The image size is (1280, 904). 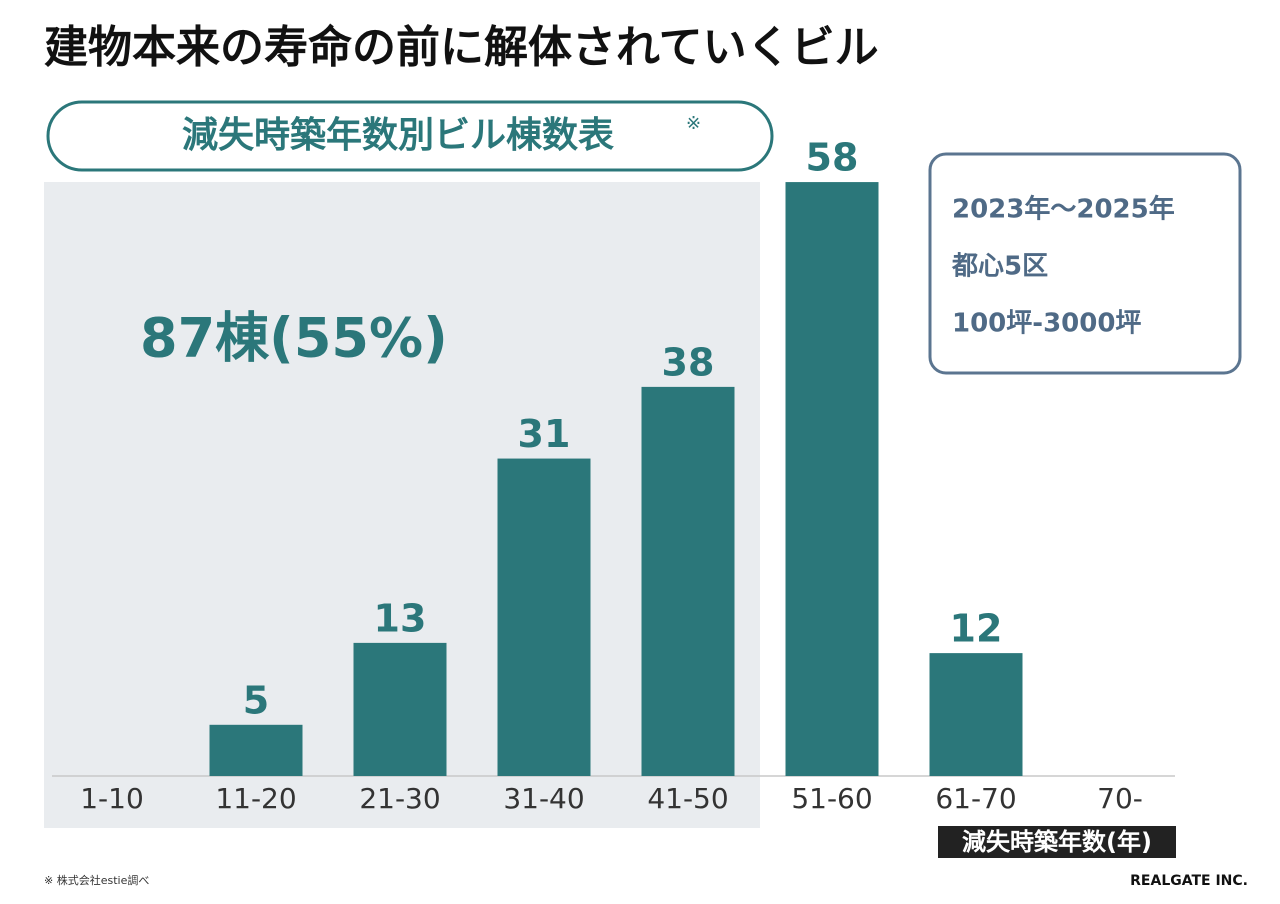 I want to click on data-label: 5, so click(x=256, y=700).